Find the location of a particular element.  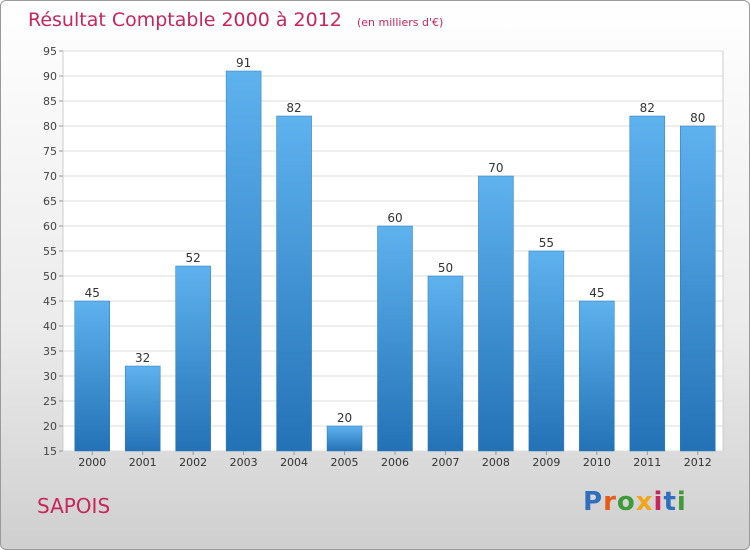

y-tick-label: 70 is located at coordinates (50, 176).